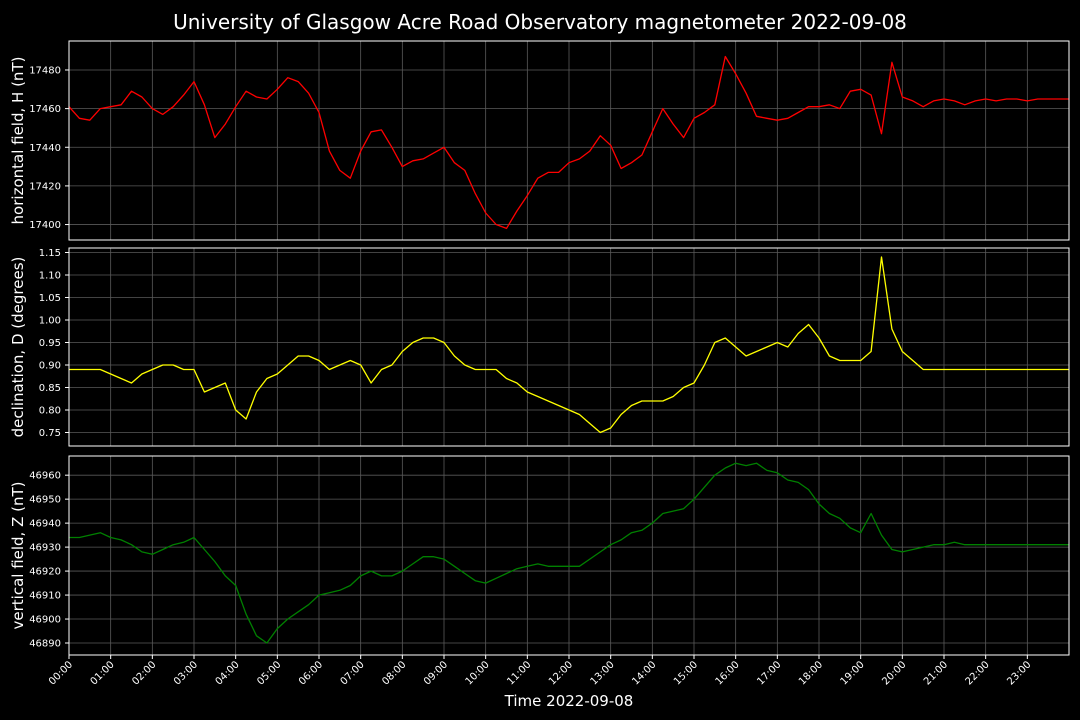 This screenshot has height=720, width=1080. What do you see at coordinates (103, 673) in the screenshot?
I see `x-tick-label: 01:00` at bounding box center [103, 673].